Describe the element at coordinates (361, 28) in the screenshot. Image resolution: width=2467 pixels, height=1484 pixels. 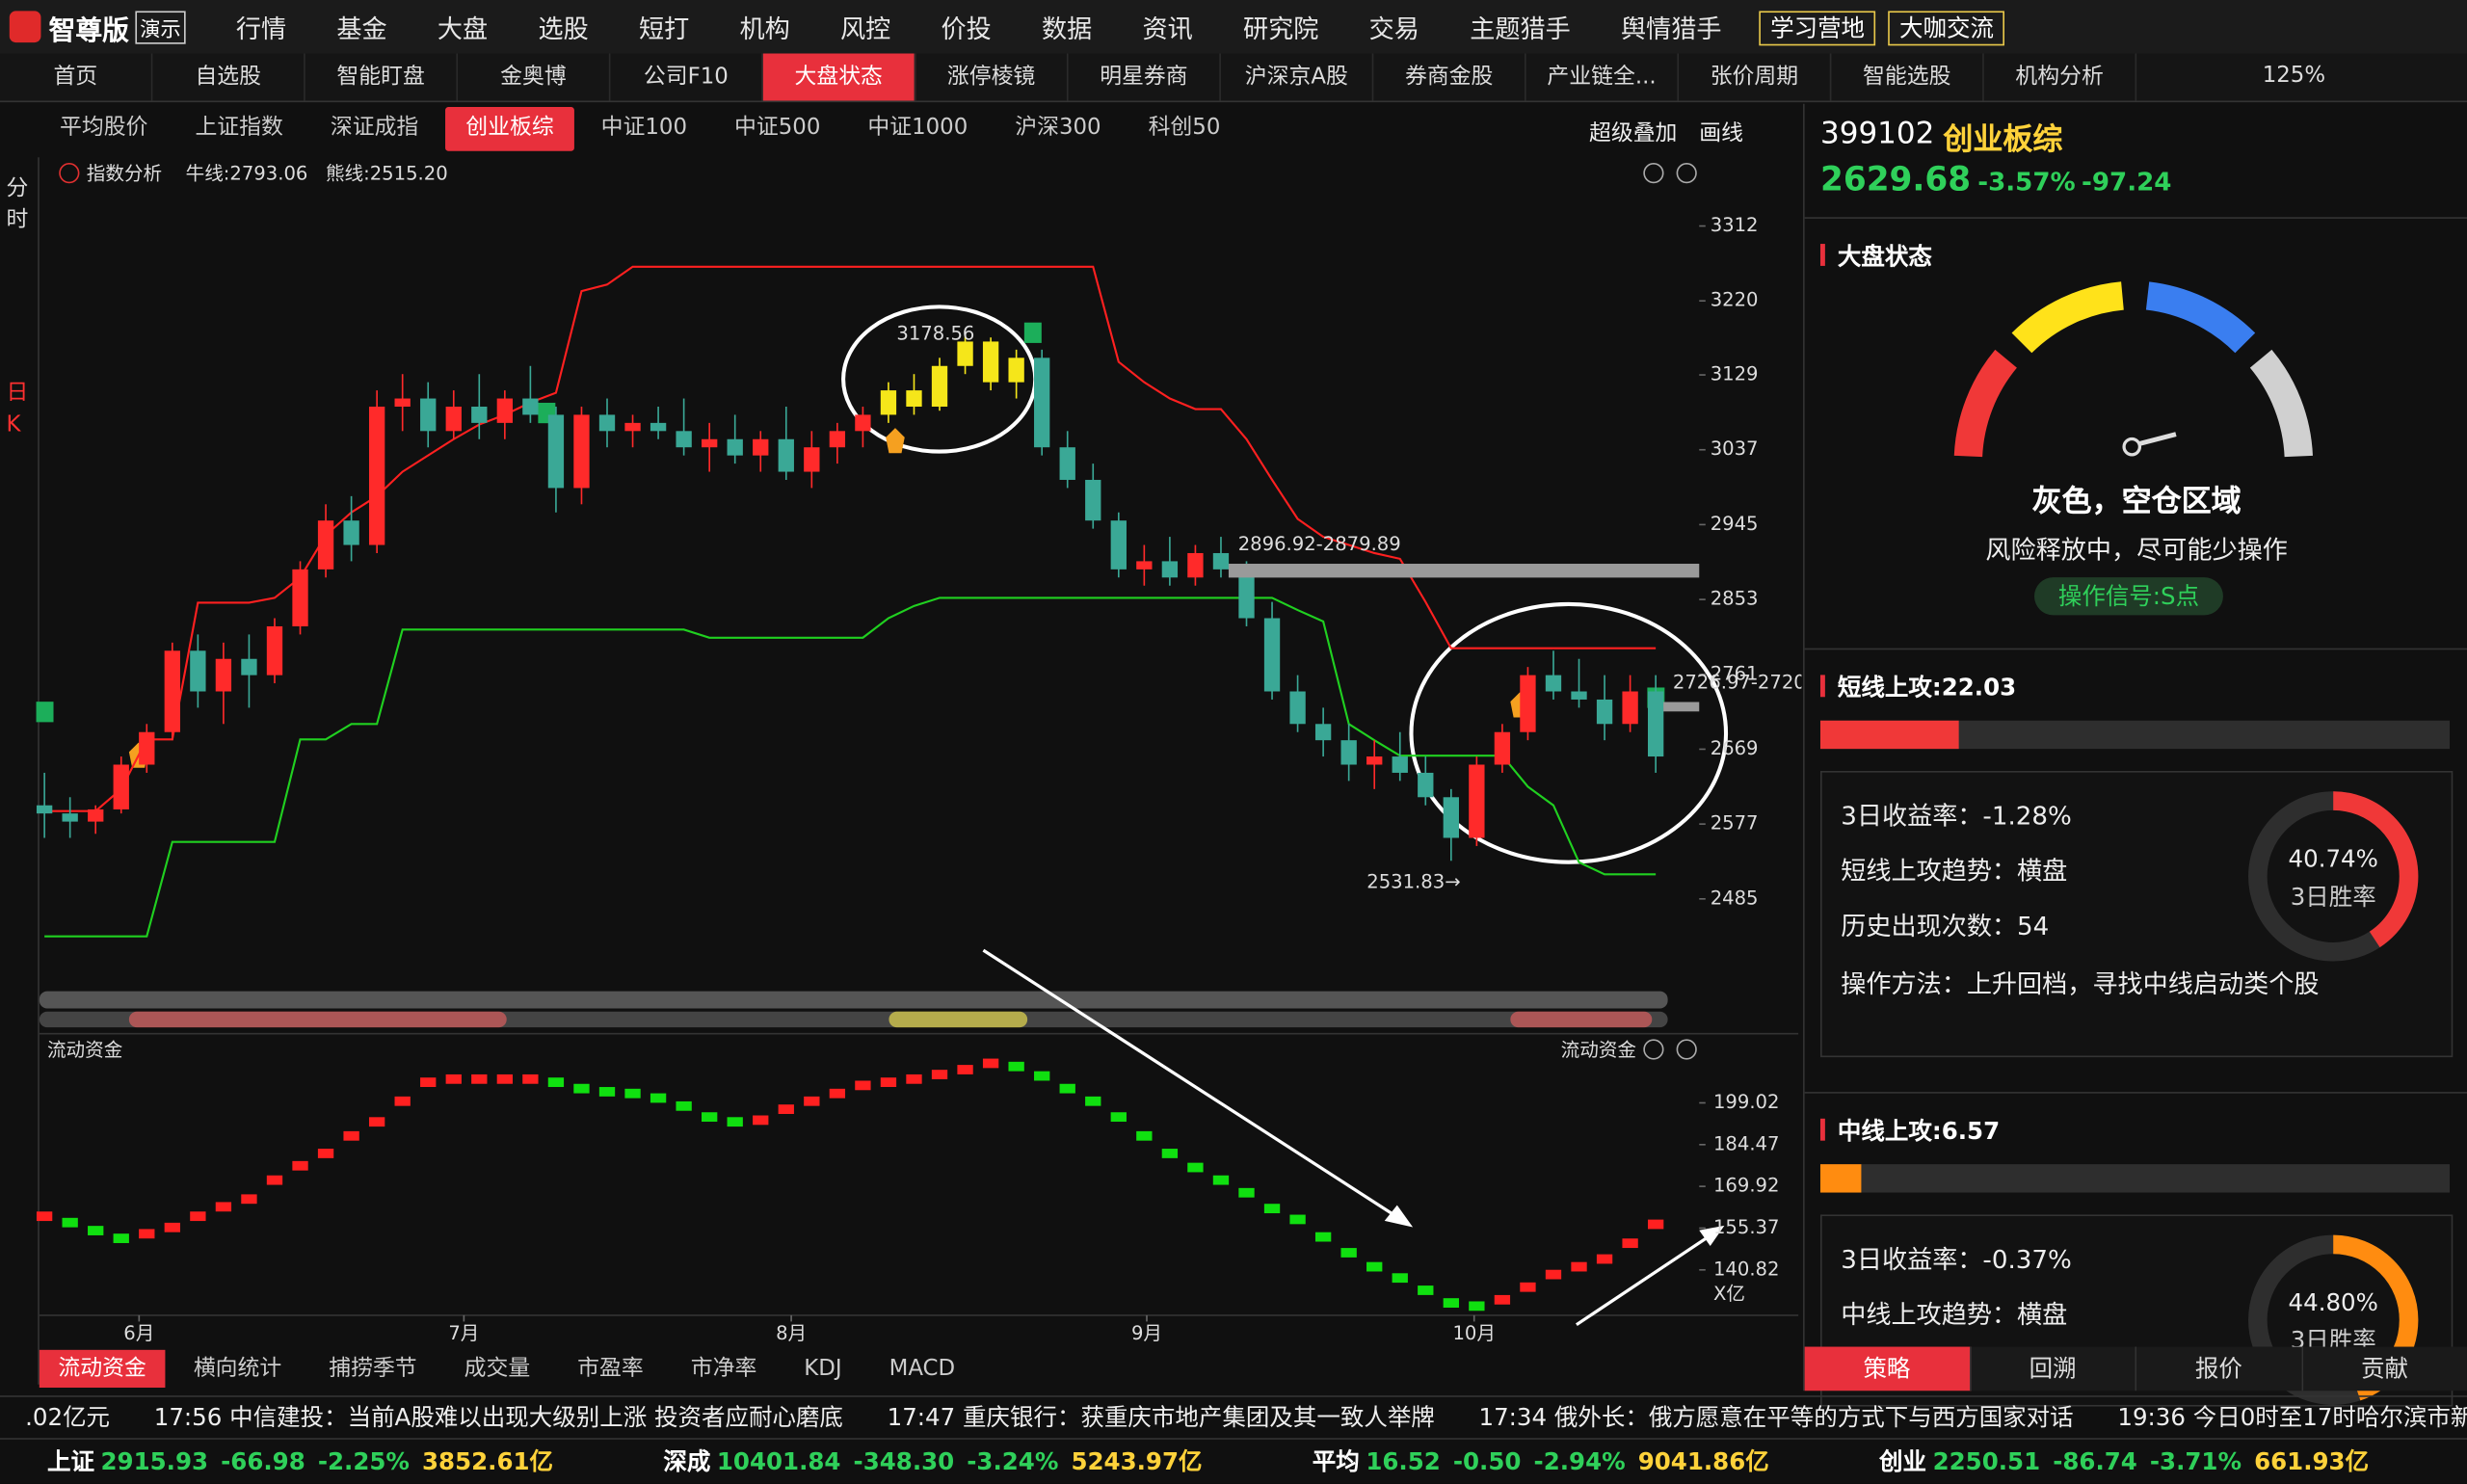
I see `menu-item: 基金` at that location.